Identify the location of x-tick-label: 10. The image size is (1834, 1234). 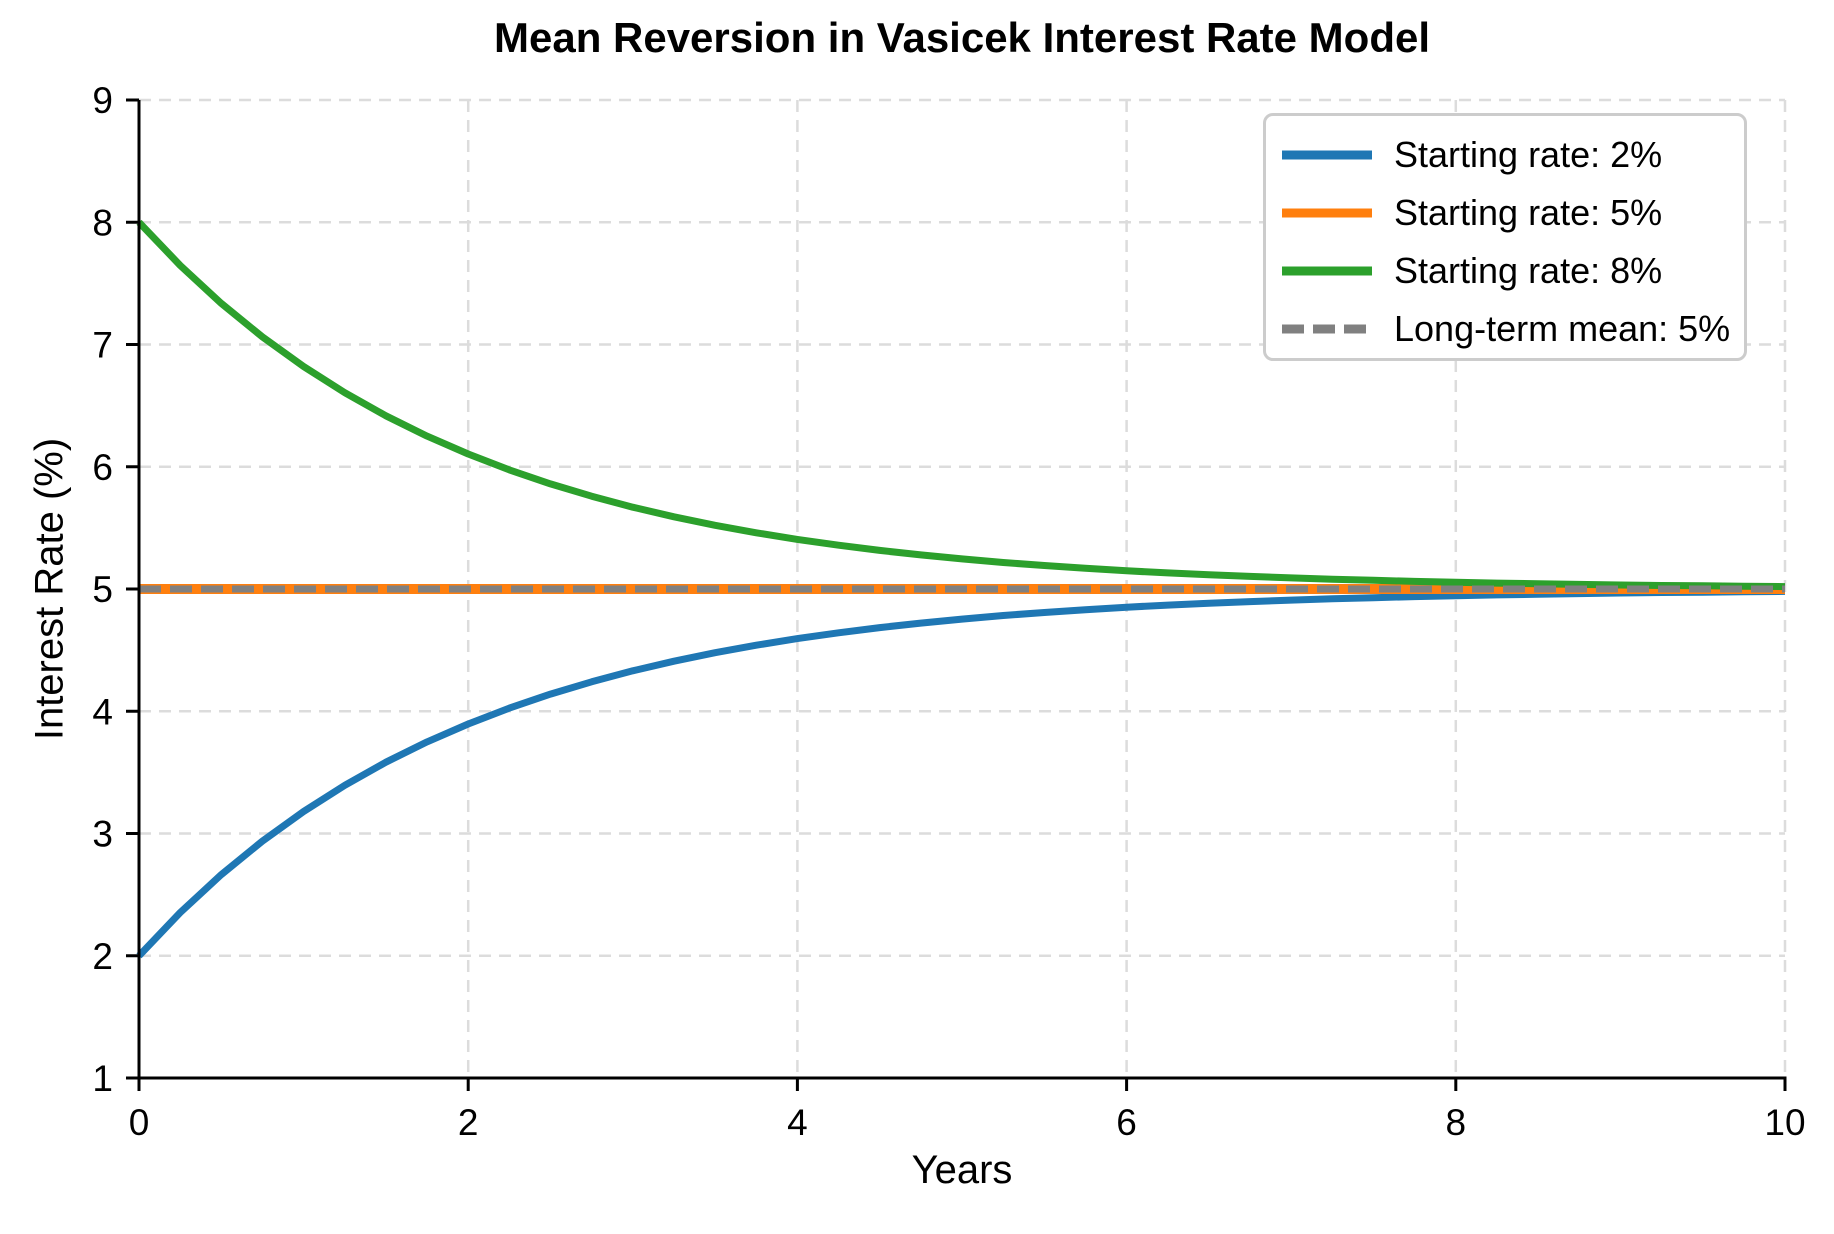
(1784, 1122).